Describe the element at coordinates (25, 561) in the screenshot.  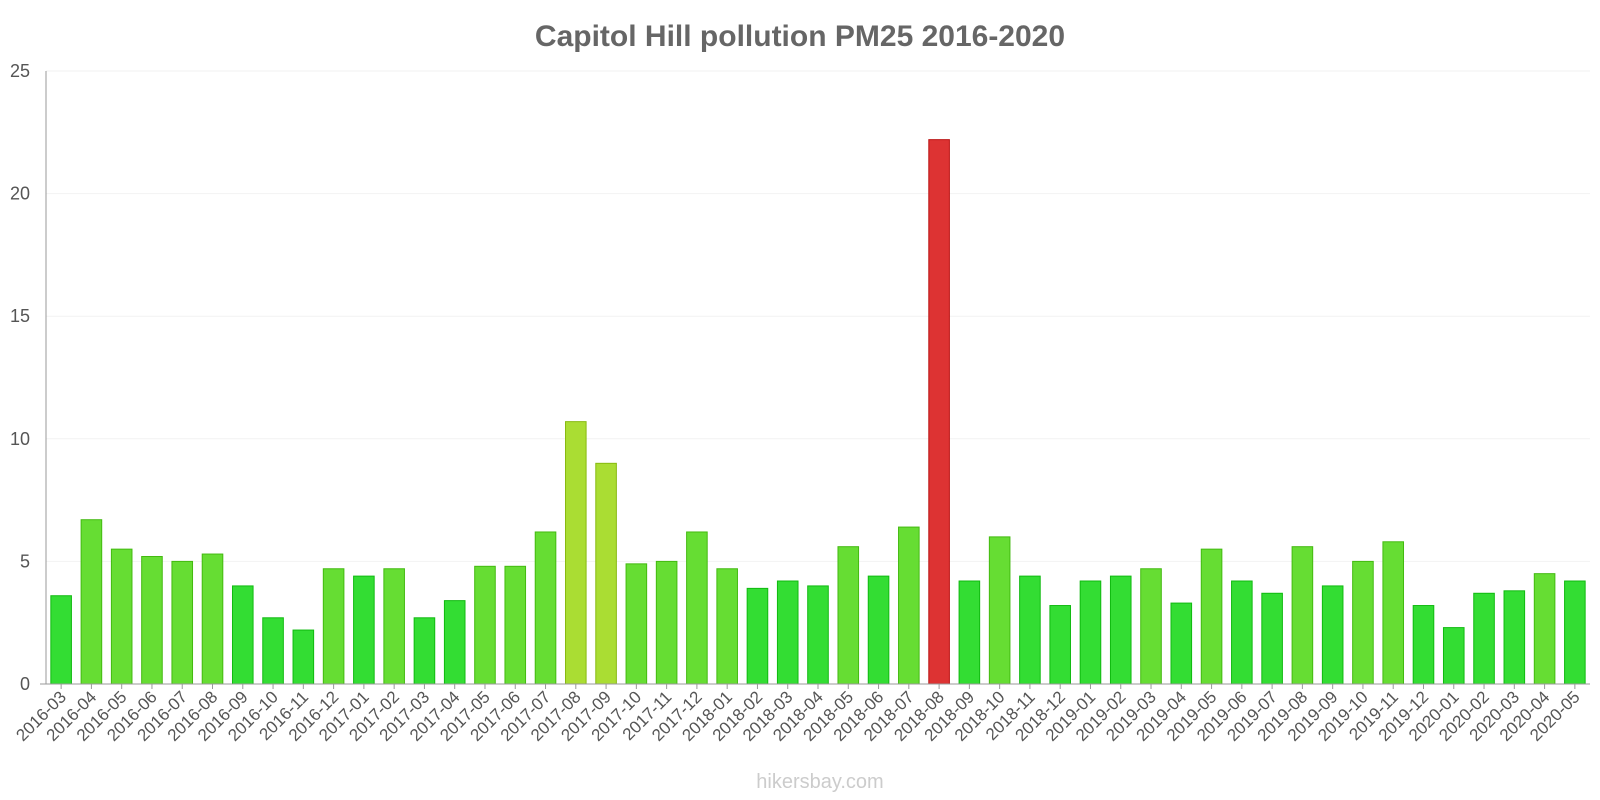
I see `y-tick-label: 5` at that location.